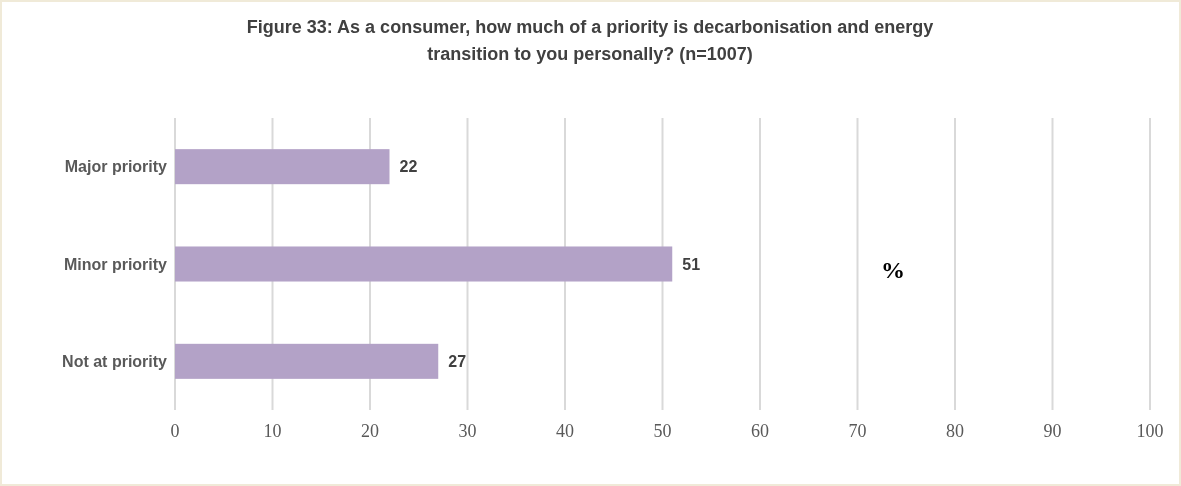 The image size is (1181, 486). What do you see at coordinates (1052, 431) in the screenshot?
I see `x-tick-label: 90` at bounding box center [1052, 431].